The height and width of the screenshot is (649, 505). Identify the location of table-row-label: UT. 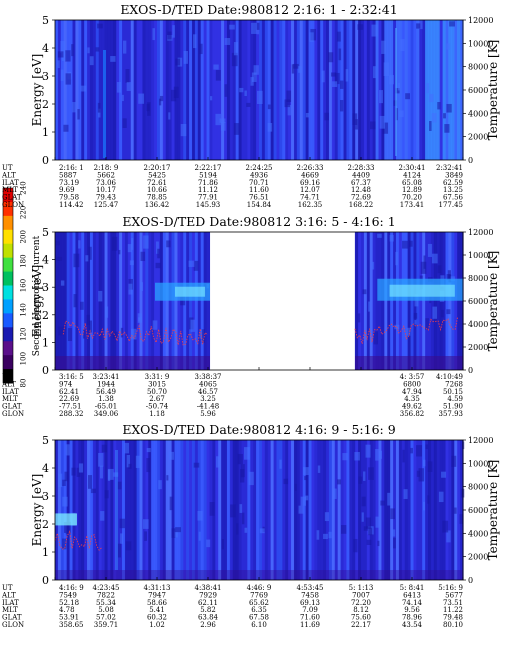
(7, 168).